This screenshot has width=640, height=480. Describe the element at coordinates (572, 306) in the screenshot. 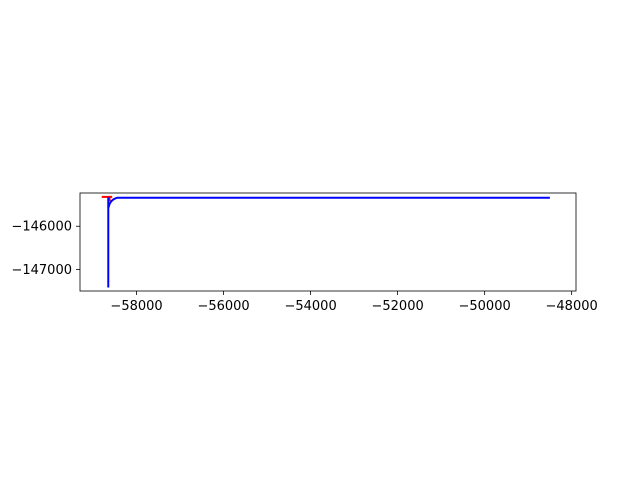

I see `x-tick-label: −48000` at that location.